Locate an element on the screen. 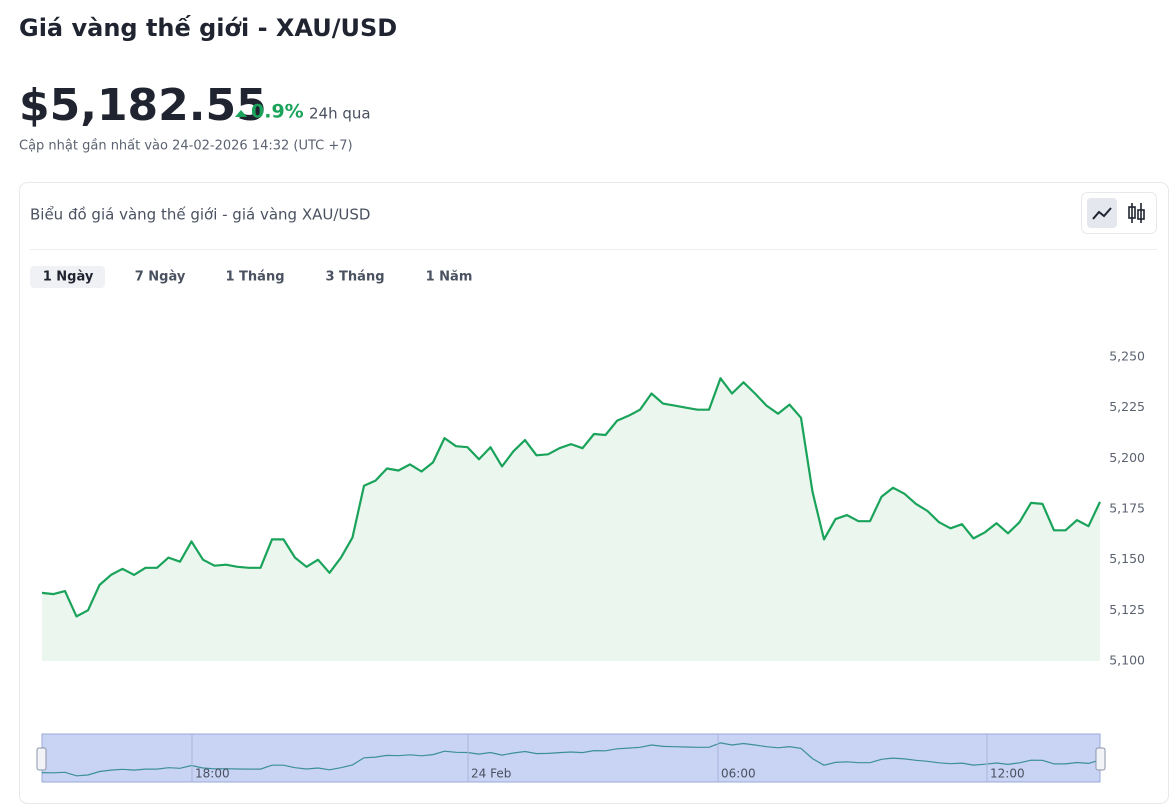 This screenshot has width=1173, height=810. y-tick-label: 5,250 is located at coordinates (1127, 356).